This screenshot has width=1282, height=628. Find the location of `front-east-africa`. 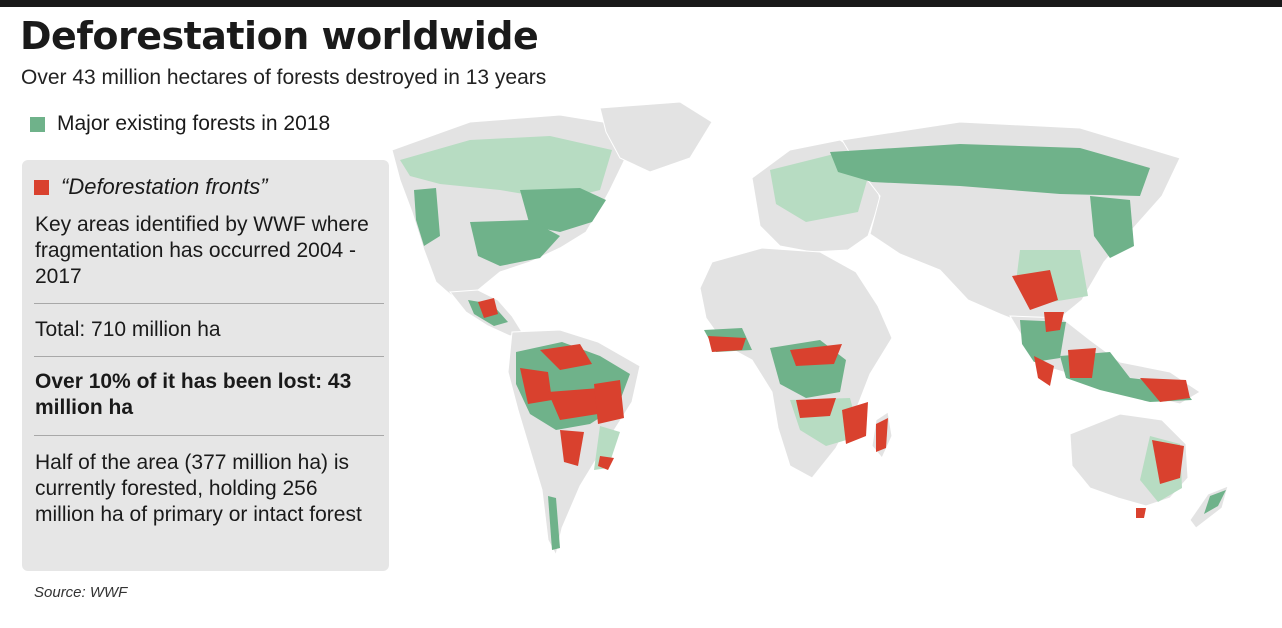

front-east-africa is located at coordinates (855, 423).